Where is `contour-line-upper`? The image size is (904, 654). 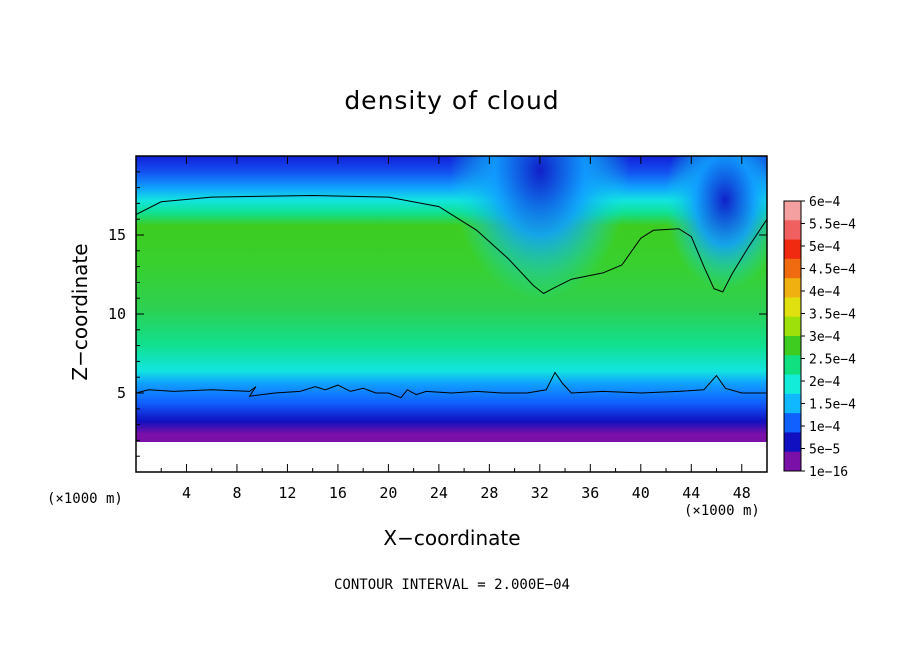
contour-line-upper is located at coordinates (451, 244).